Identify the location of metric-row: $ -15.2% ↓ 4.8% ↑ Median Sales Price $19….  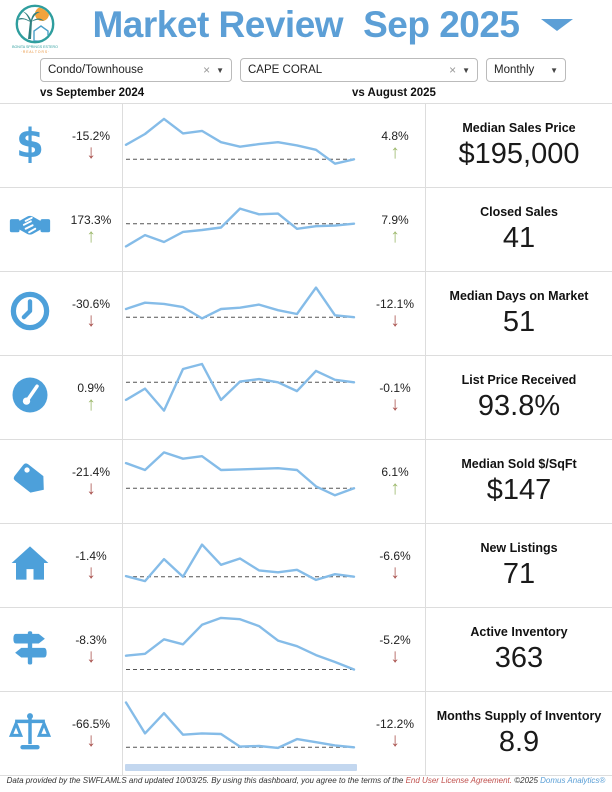
(306, 146).